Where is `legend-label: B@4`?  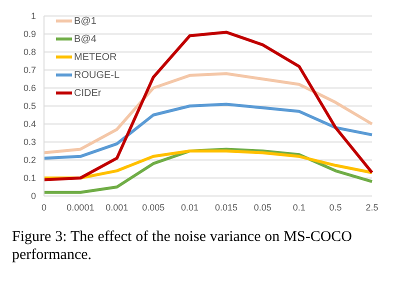
legend-label: B@4 is located at coordinates (85, 39).